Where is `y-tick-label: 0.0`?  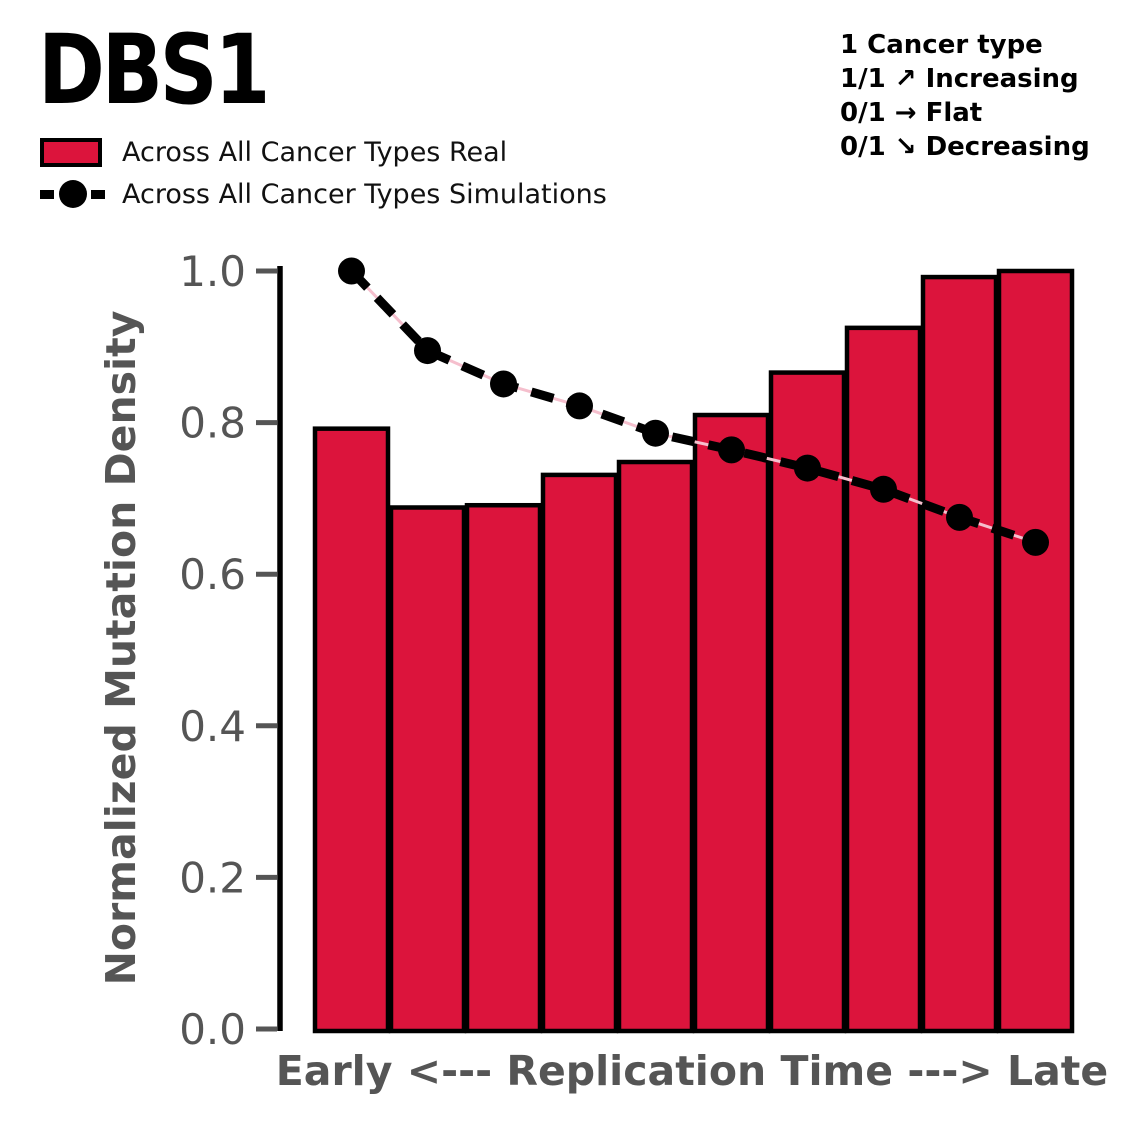
y-tick-label: 0.0 is located at coordinates (212, 1029).